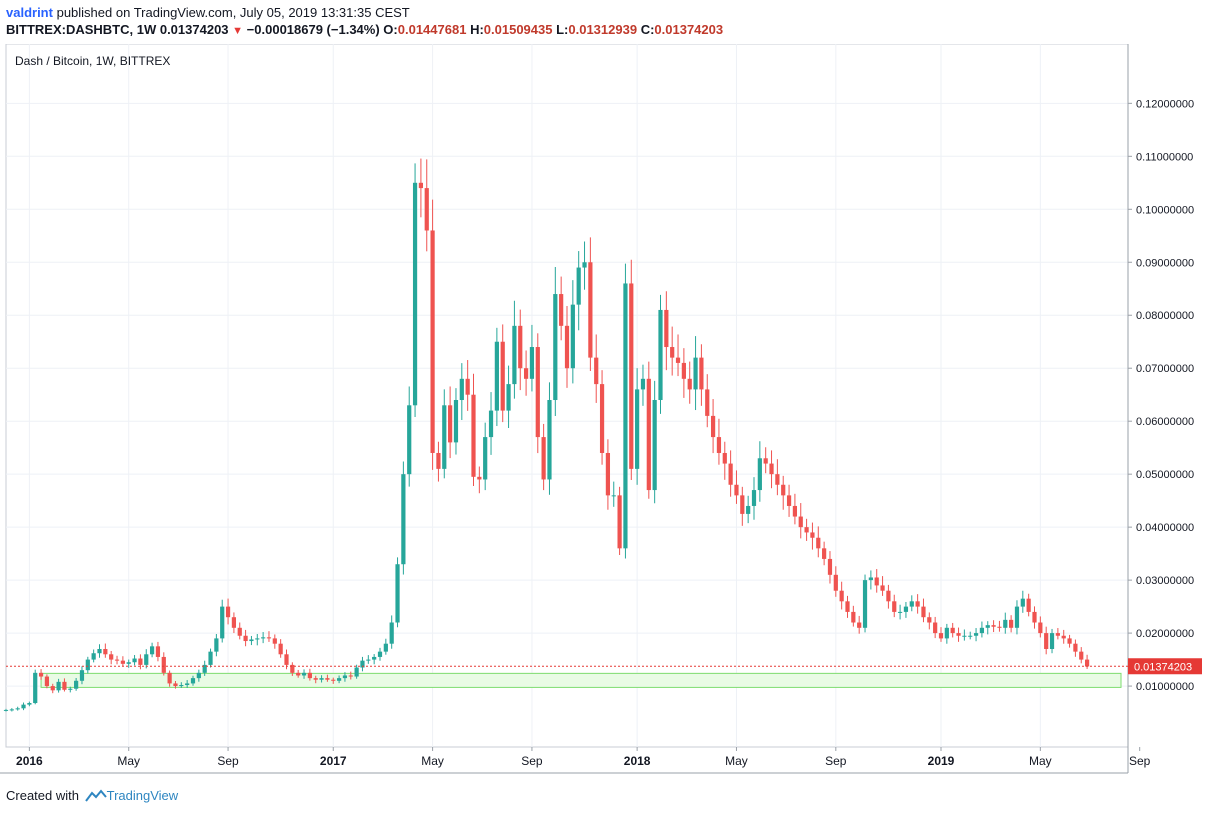  I want to click on y-tick-label: 0.04000000, so click(1165, 528).